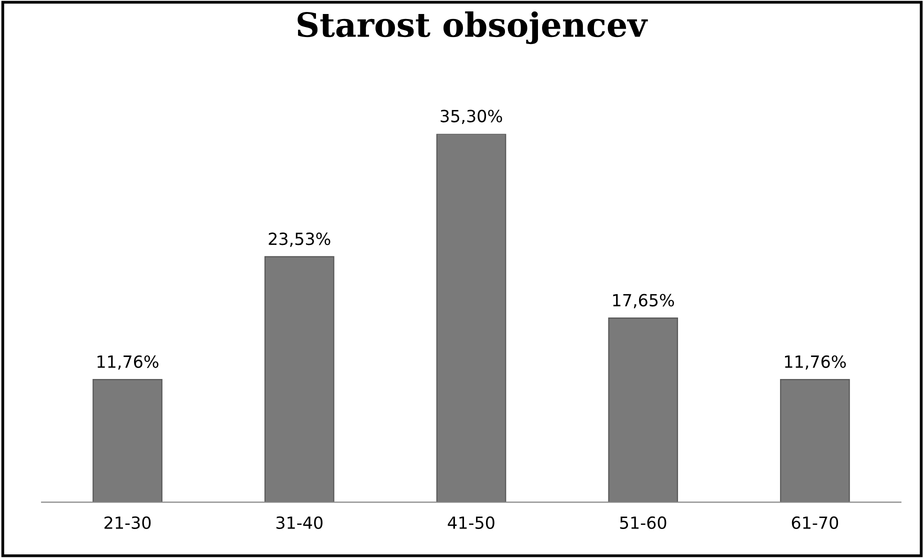 The height and width of the screenshot is (558, 924). Describe the element at coordinates (127, 522) in the screenshot. I see `x-tick-label: 21-30` at that location.